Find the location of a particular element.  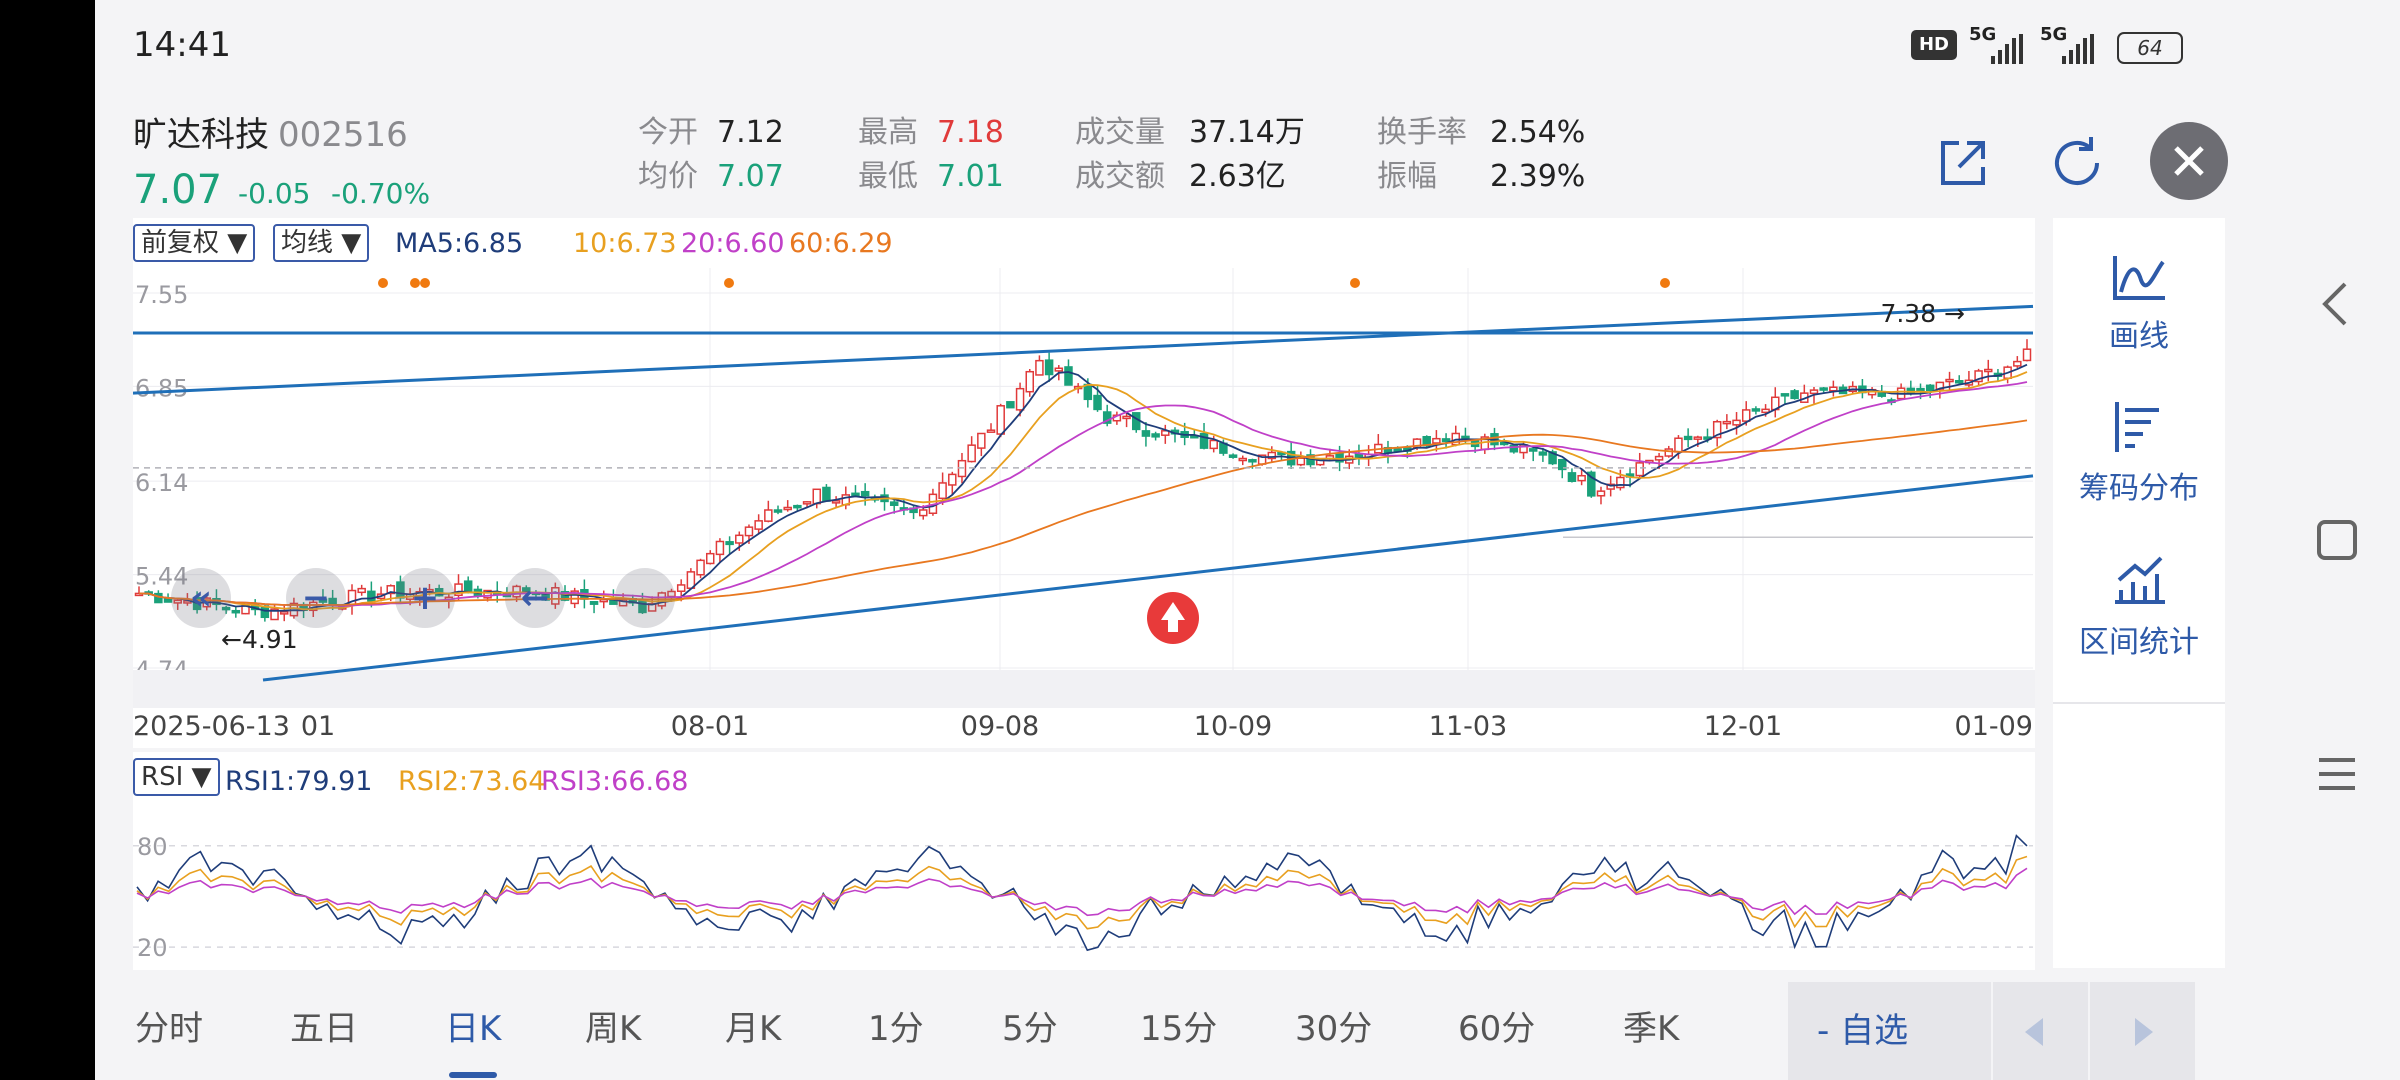

tab-weekly-k: 周K is located at coordinates (613, 1029).